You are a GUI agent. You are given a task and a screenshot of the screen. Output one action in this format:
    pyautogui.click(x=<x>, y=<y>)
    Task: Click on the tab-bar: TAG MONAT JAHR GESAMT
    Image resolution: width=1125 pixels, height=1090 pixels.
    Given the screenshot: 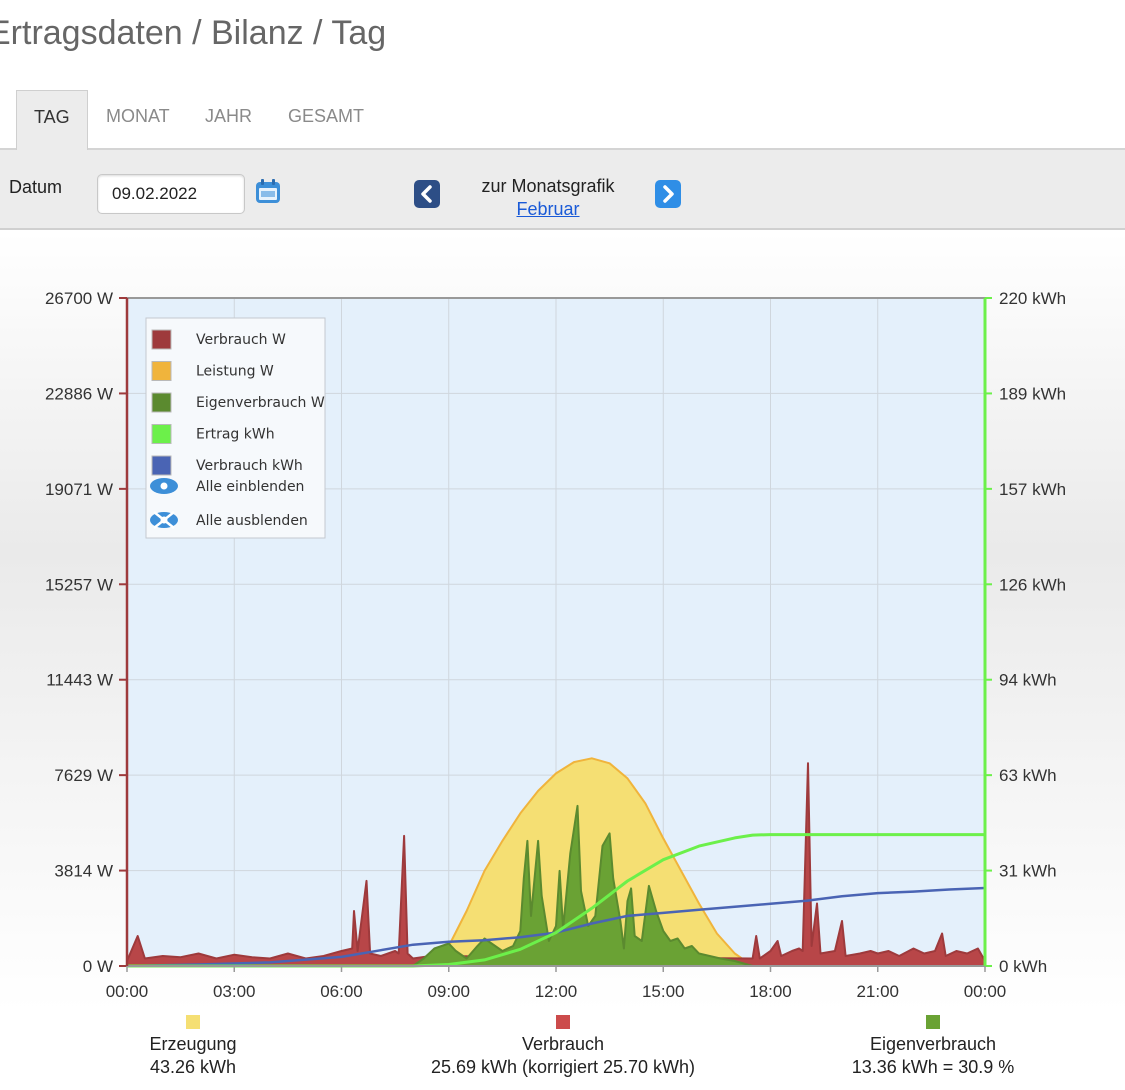 What is the action you would take?
    pyautogui.click(x=562, y=120)
    